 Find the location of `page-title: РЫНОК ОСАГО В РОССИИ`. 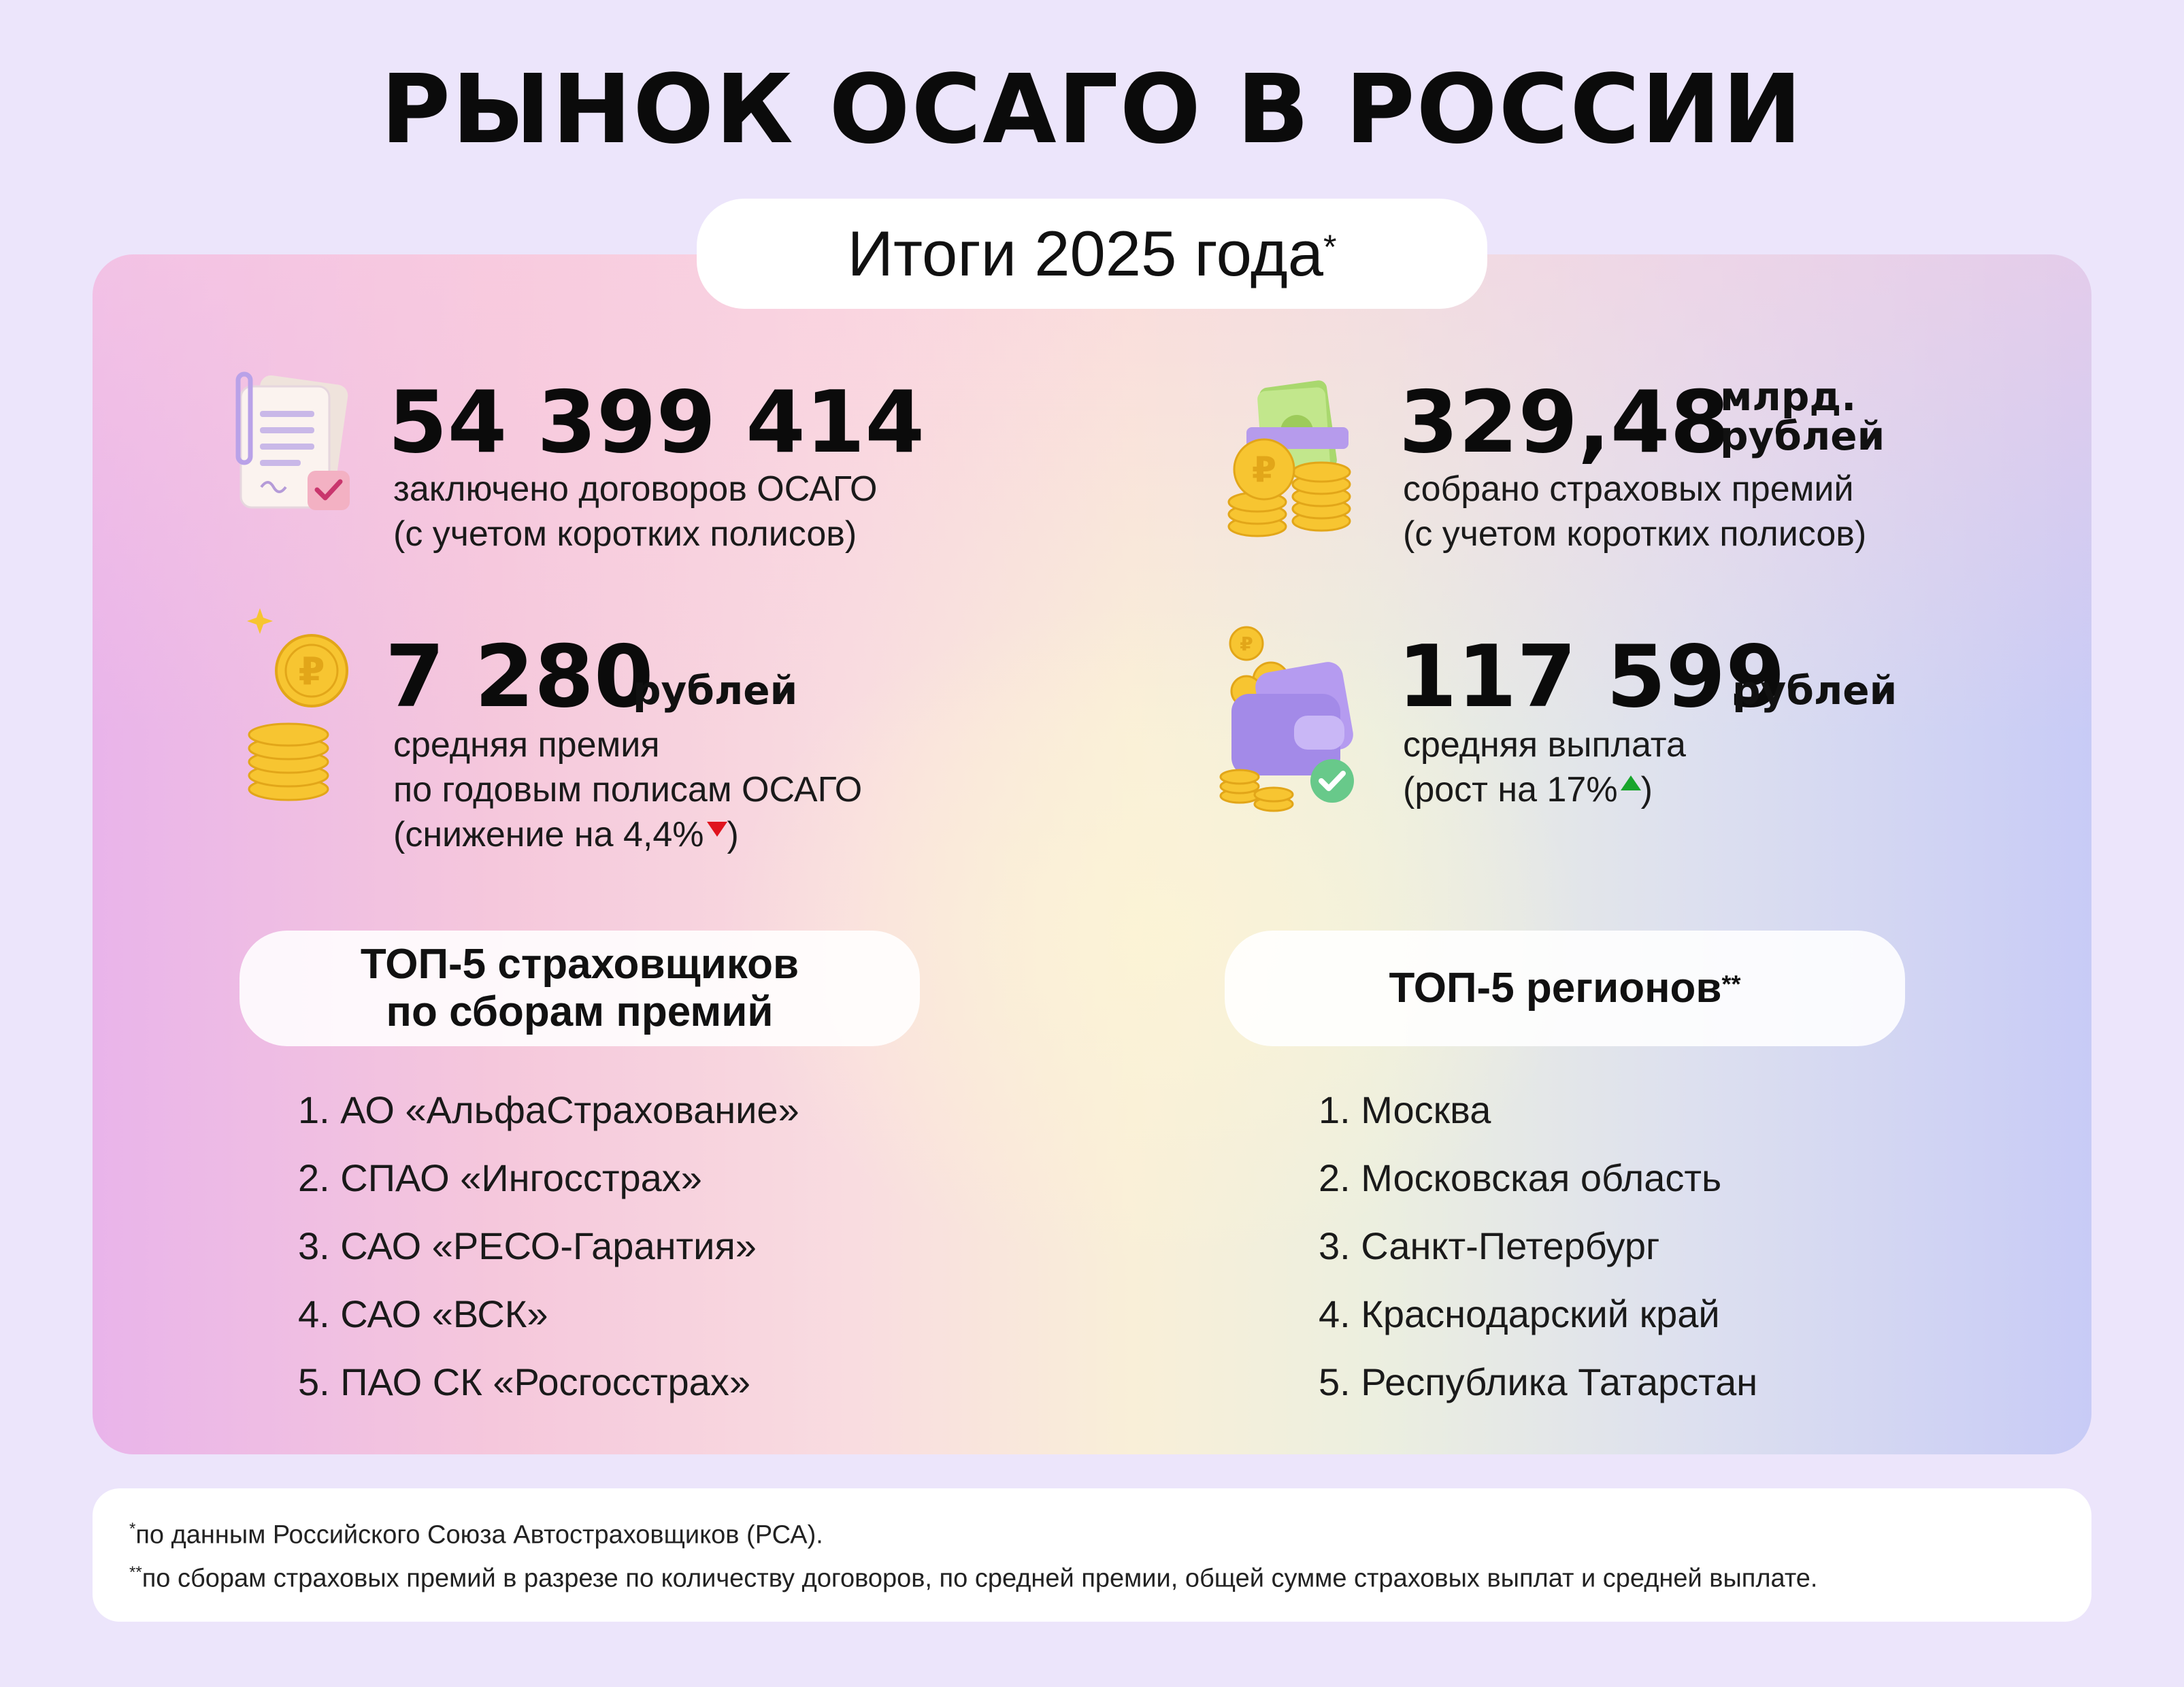

page-title: РЫНОК ОСАГО В РОССИИ is located at coordinates (1092, 110).